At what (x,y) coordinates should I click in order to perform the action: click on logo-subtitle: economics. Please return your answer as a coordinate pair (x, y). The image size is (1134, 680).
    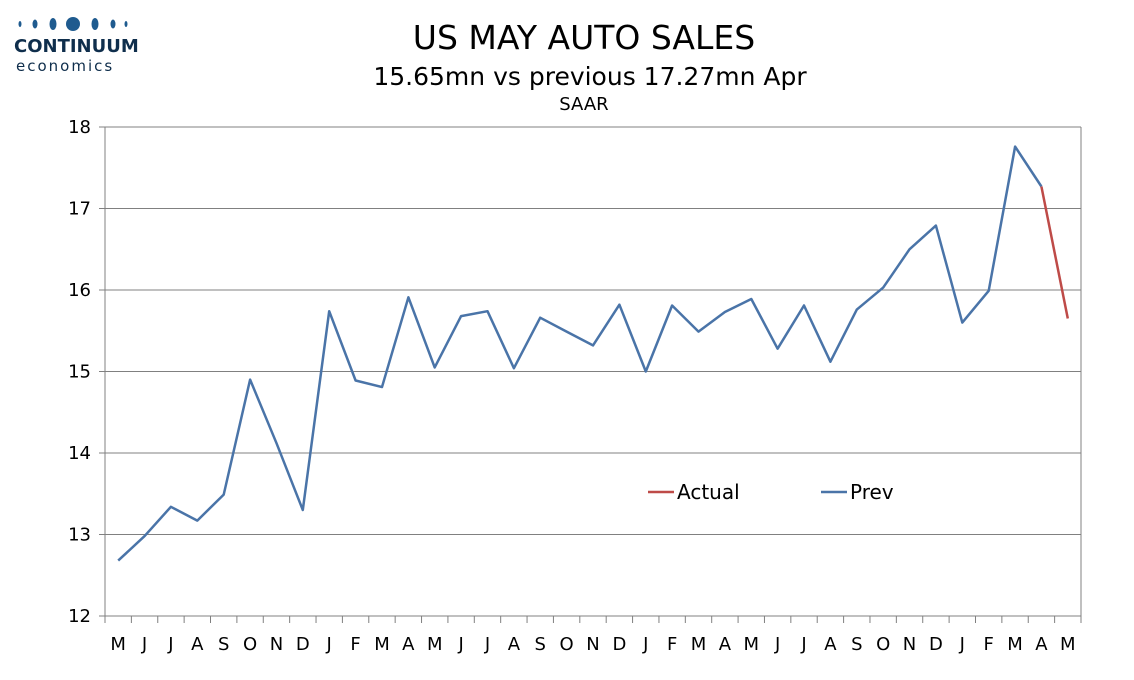
    Looking at the image, I should click on (65, 66).